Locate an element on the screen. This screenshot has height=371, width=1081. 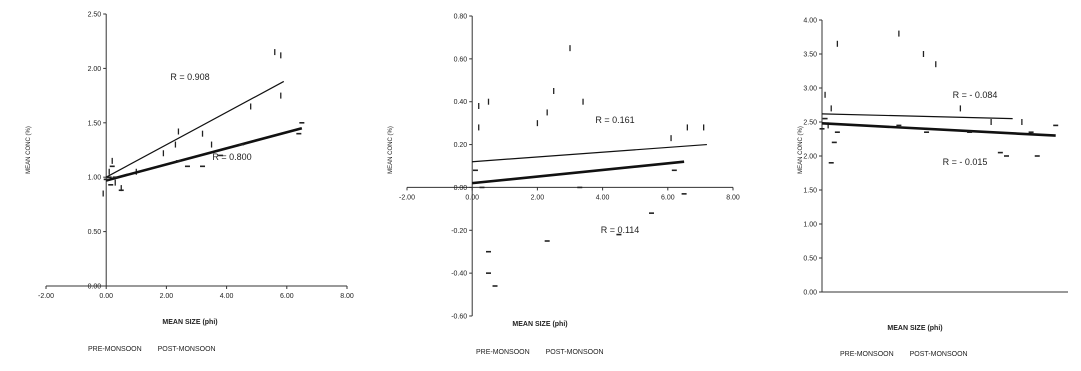
c1-trendline-pre is located at coordinates (195, 129).